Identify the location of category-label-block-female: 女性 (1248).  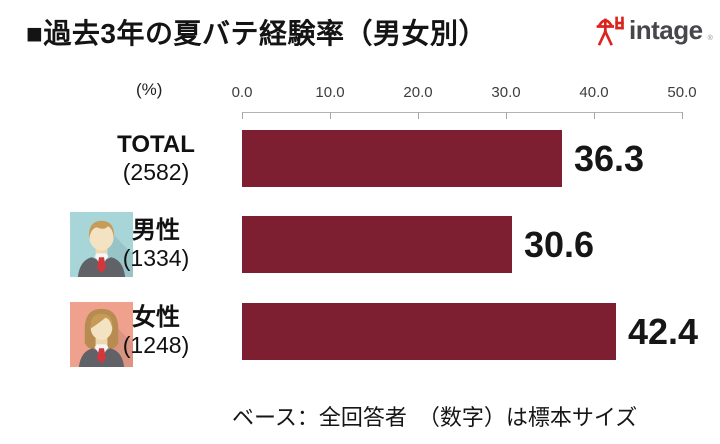
(156, 331).